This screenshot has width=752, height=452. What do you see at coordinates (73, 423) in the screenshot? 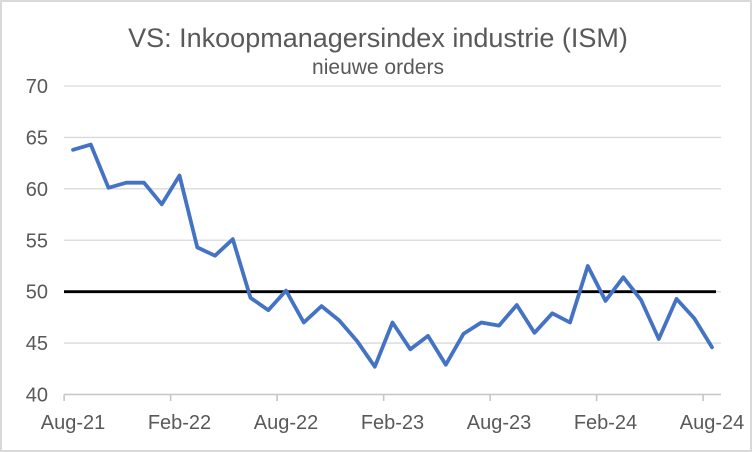
I see `x-axis-label: Aug-21` at bounding box center [73, 423].